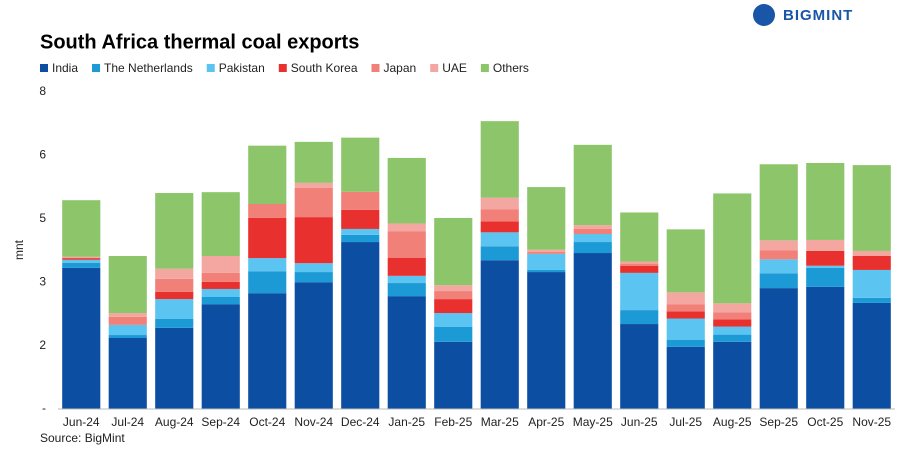 This screenshot has height=458, width=907. Describe the element at coordinates (42, 345) in the screenshot. I see `y-tick-label: 2` at that location.